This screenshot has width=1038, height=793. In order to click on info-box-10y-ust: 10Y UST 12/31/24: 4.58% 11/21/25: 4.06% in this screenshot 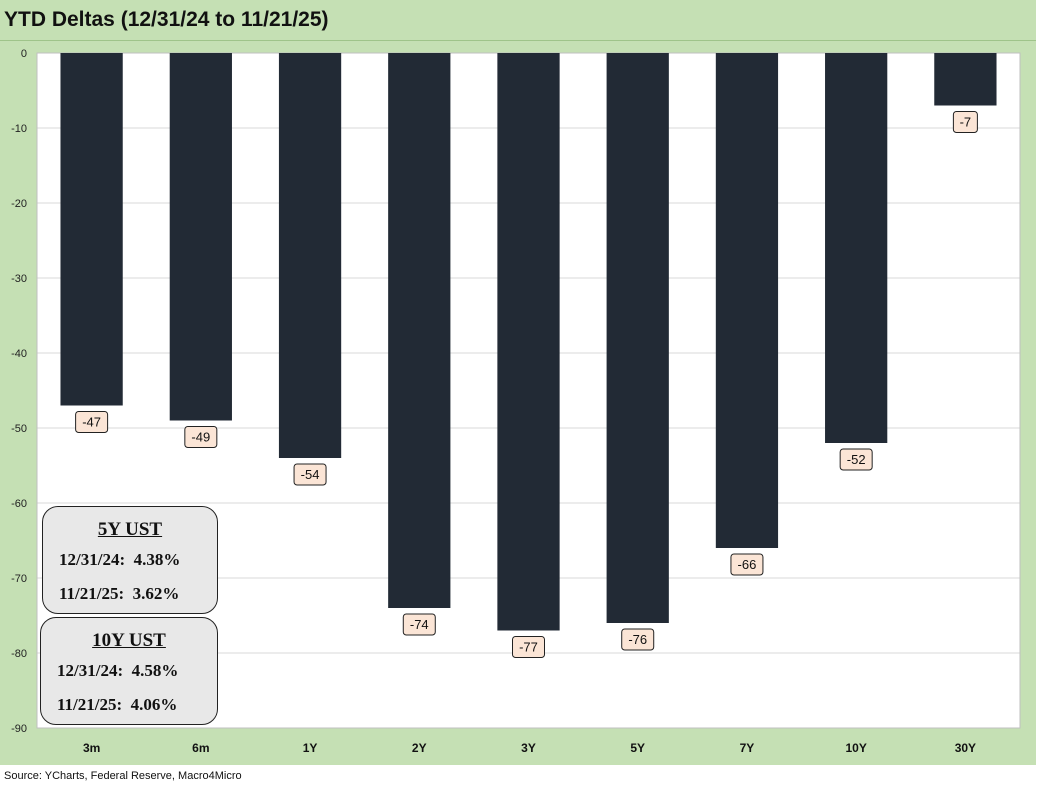, I will do `click(129, 671)`.